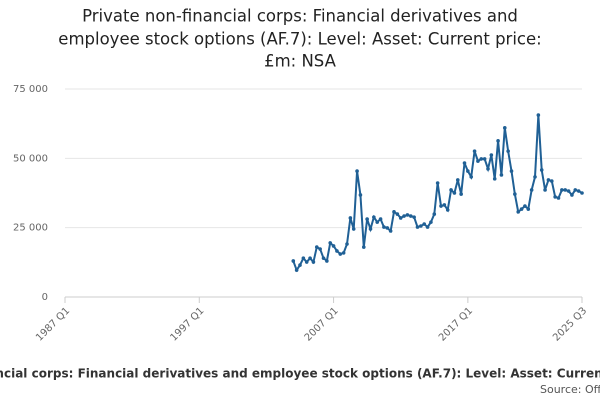 The image size is (600, 400). I want to click on y-tick-label: 0, so click(45, 297).